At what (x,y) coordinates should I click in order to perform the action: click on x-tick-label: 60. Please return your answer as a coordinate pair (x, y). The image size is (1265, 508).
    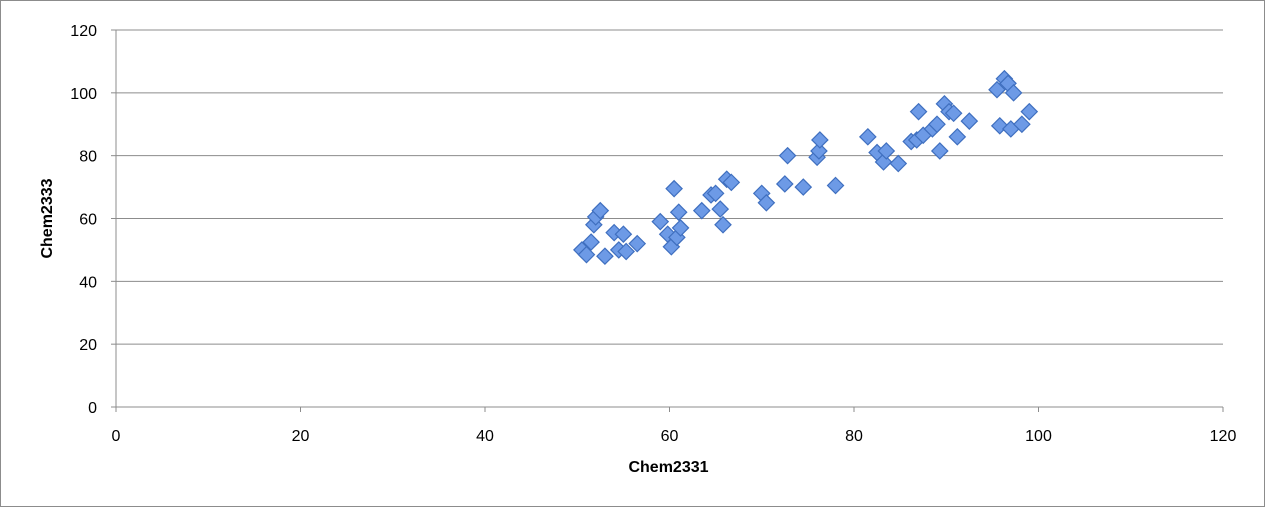
    Looking at the image, I should click on (670, 436).